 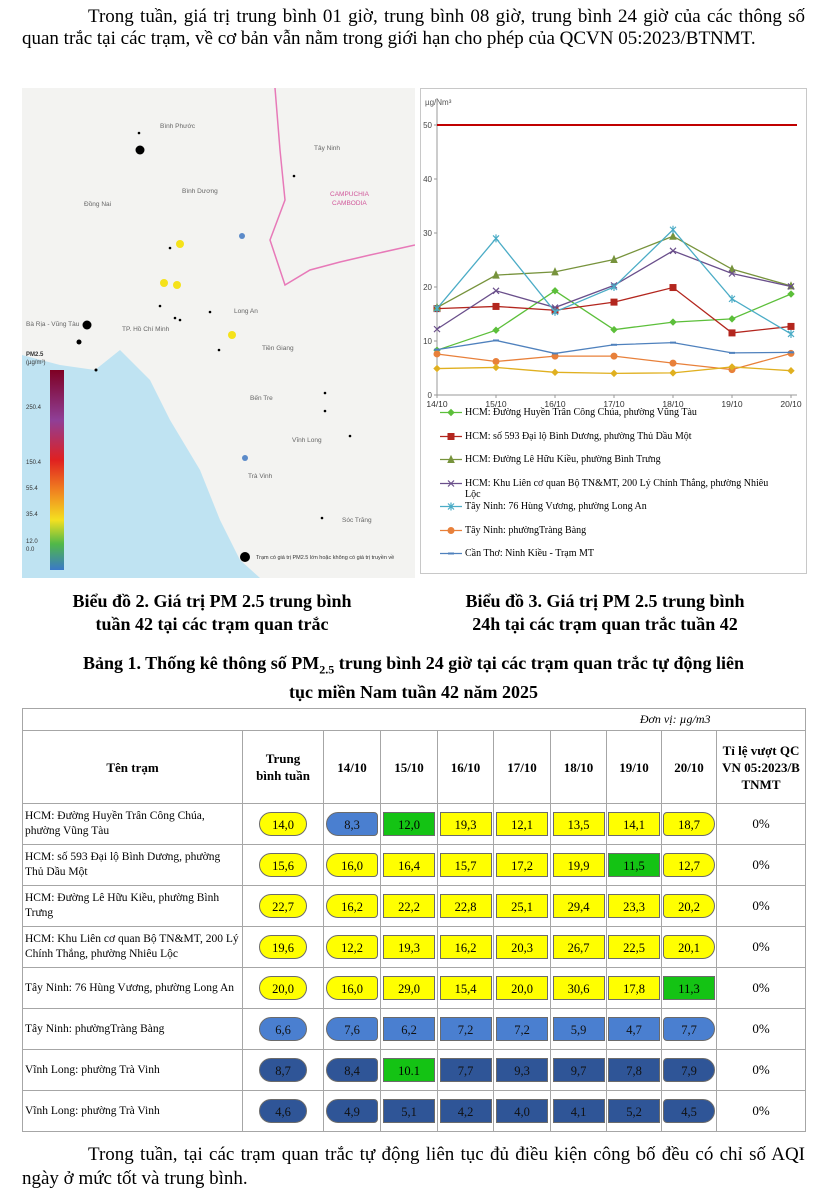 I want to click on value-cell: 17,8, so click(x=634, y=988).